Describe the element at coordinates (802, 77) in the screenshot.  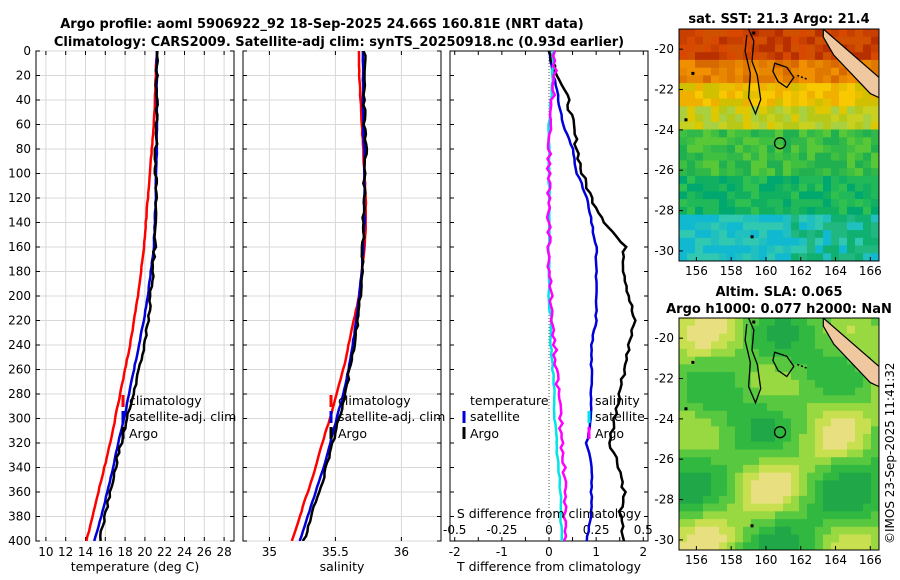
I see `reef-coastline` at that location.